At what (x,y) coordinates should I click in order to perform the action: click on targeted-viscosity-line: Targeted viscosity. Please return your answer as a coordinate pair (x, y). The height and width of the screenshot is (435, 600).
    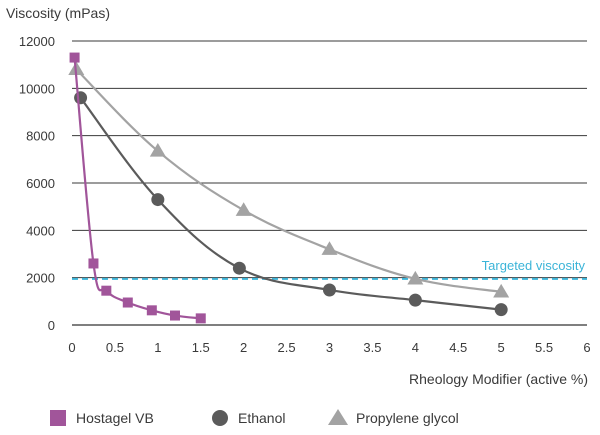
    Looking at the image, I should click on (329, 269).